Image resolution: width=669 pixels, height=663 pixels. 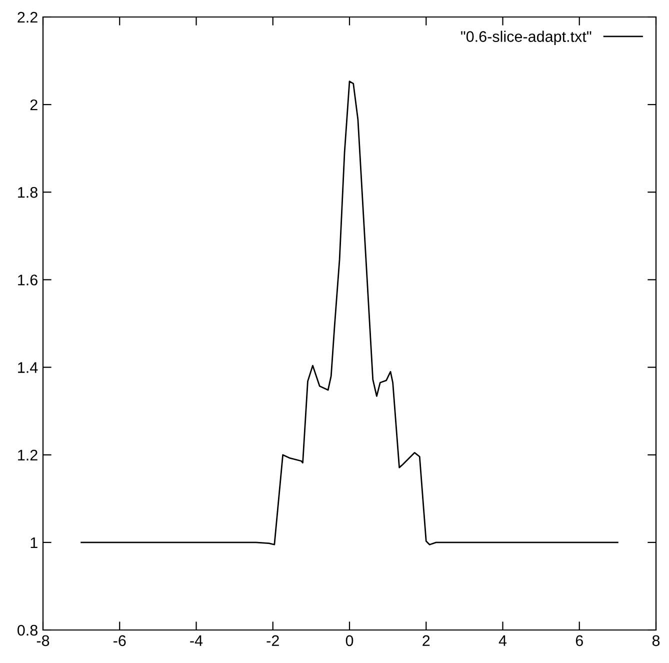 What do you see at coordinates (43, 640) in the screenshot?
I see `x-tick-label: -8` at bounding box center [43, 640].